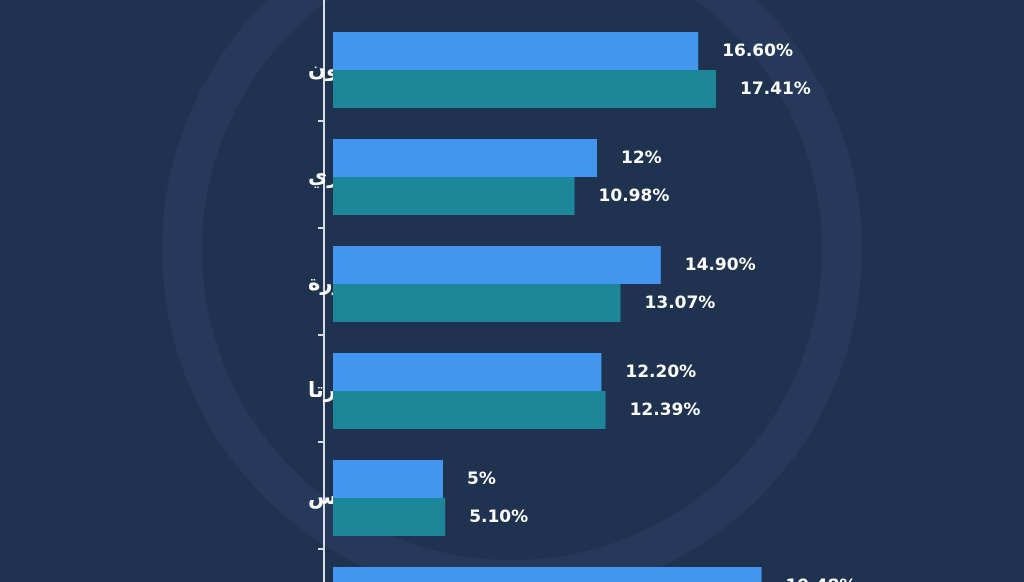 This screenshot has width=1024, height=582. Describe the element at coordinates (498, 517) in the screenshot. I see `value-label: 5.10%` at that location.